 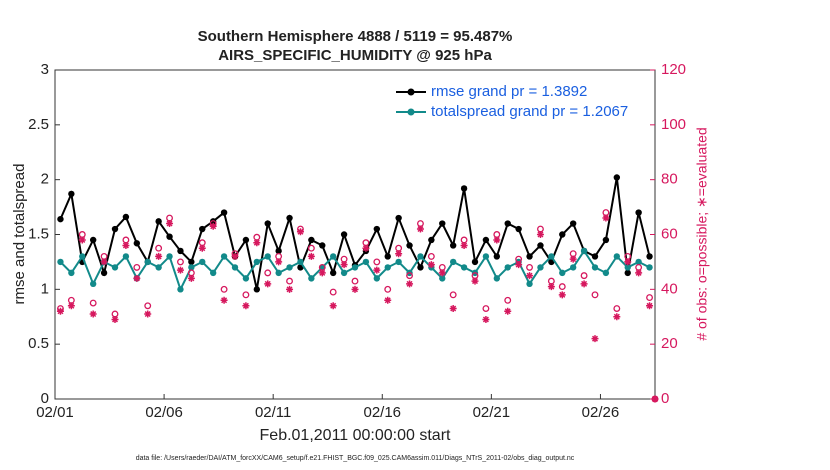 I want to click on y-tick-label: 3, so click(x=45, y=69).